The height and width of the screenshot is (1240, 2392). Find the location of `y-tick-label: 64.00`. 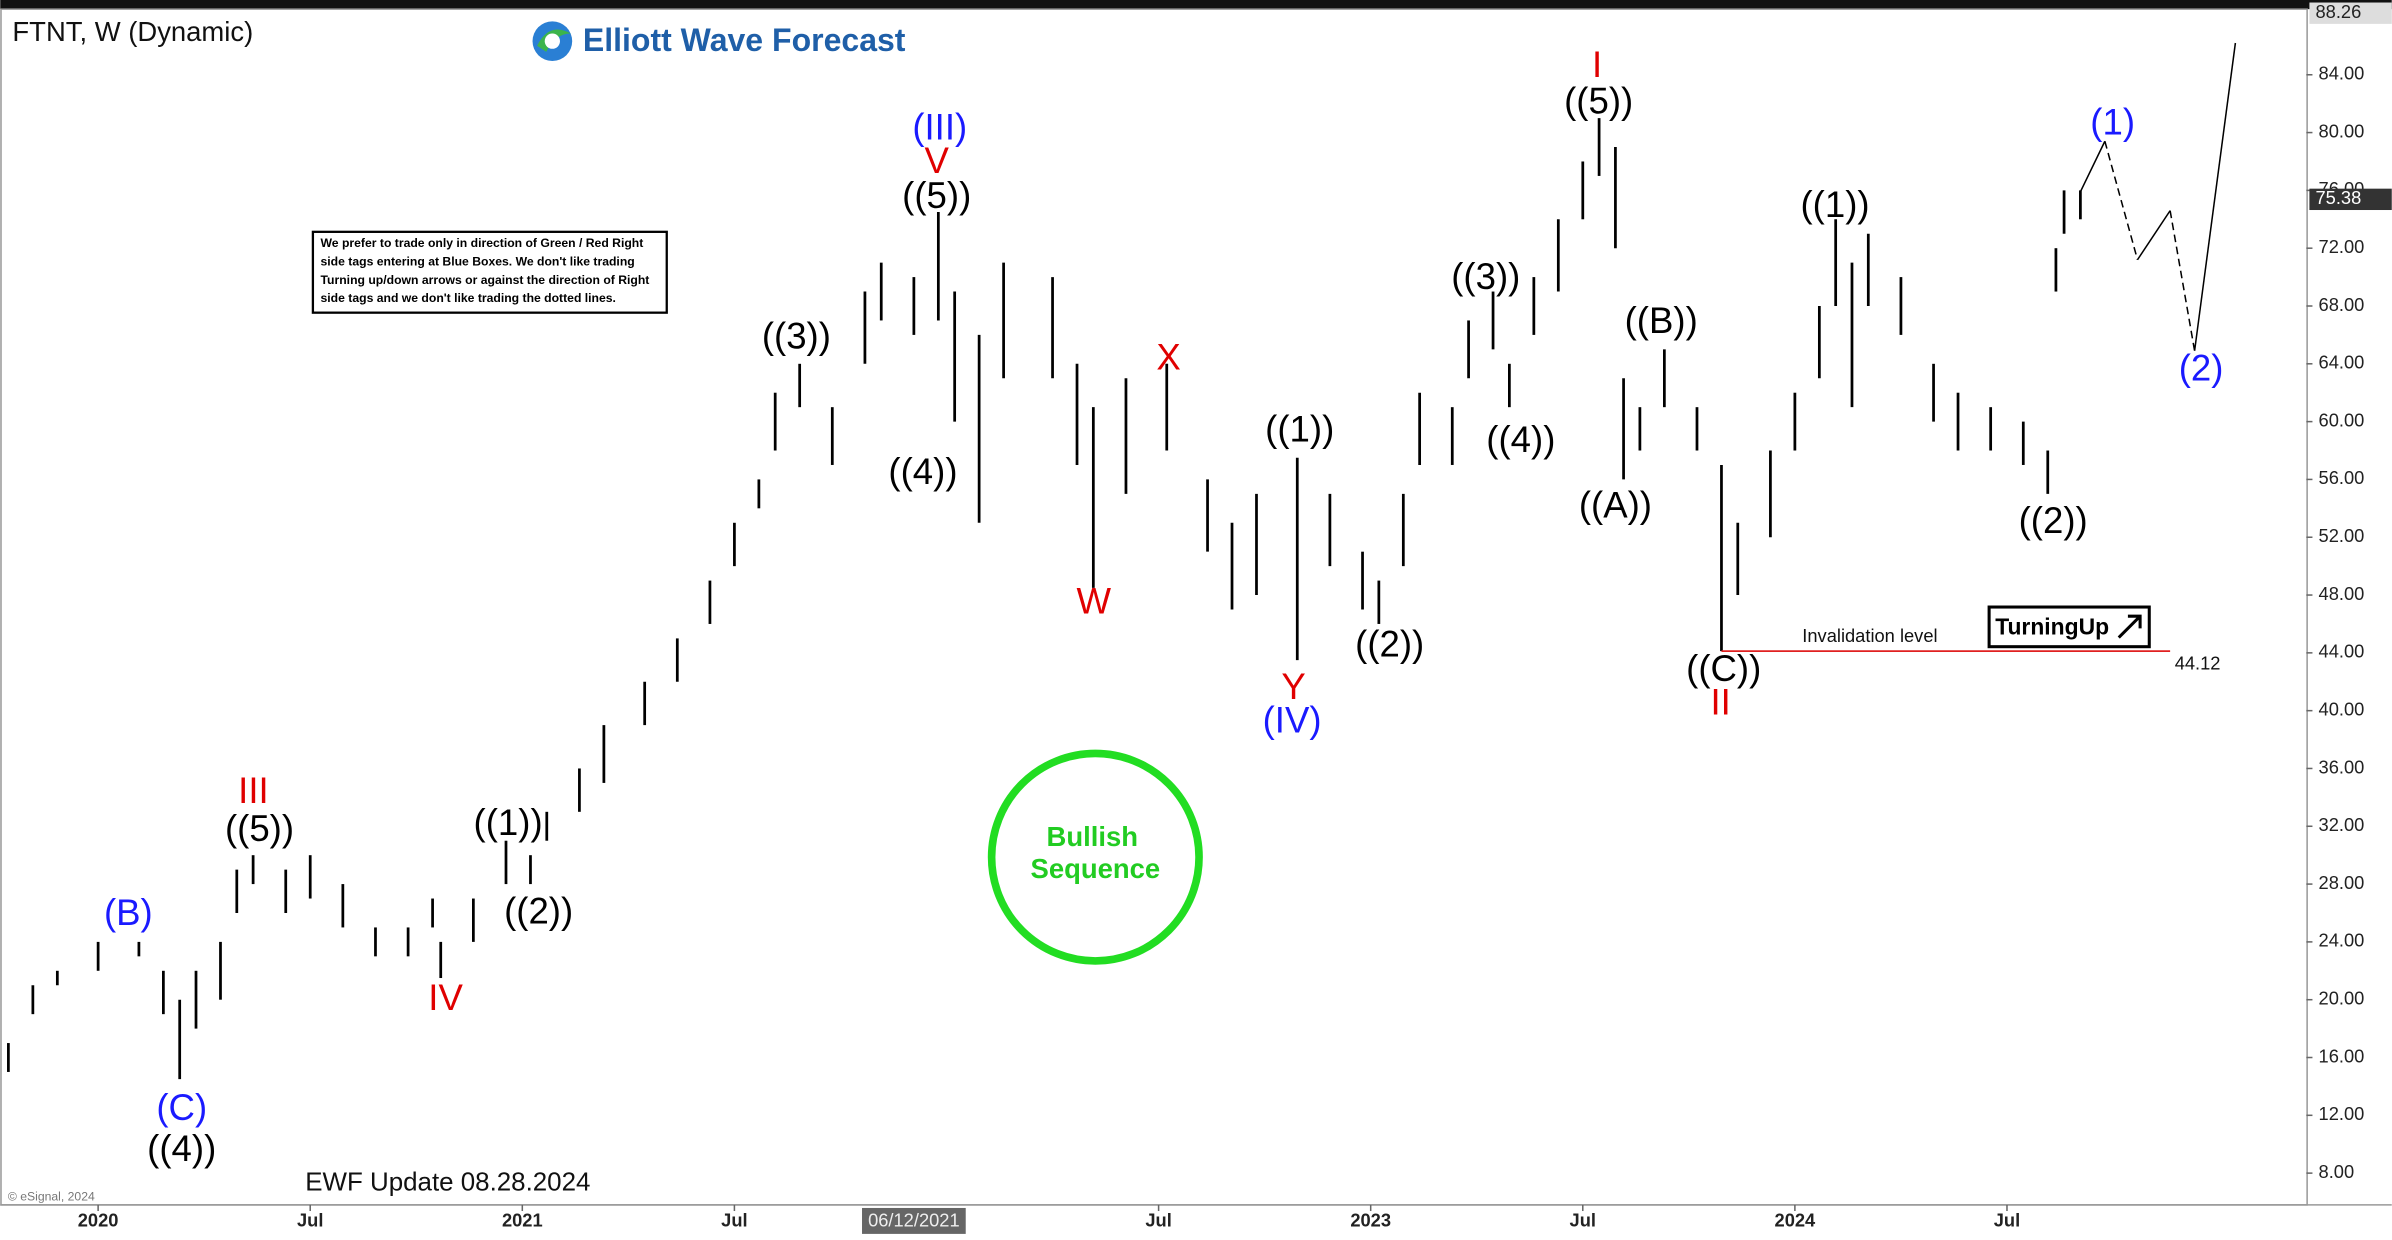

y-tick-label: 64.00 is located at coordinates (2342, 362).